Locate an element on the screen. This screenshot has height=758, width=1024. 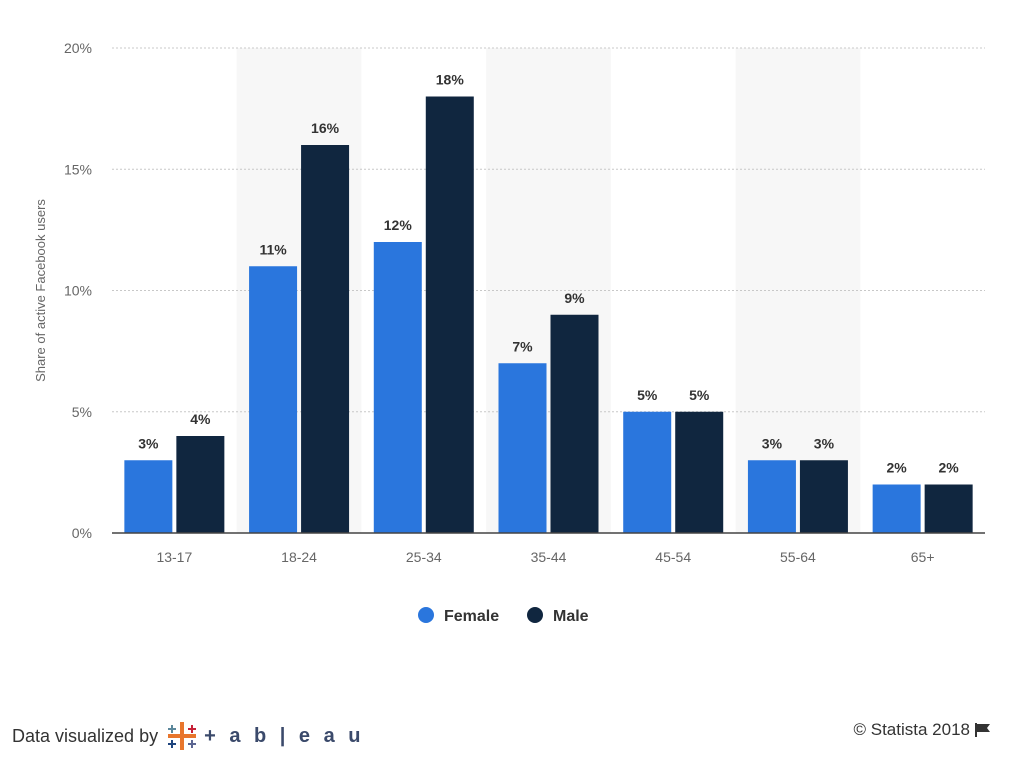
copyright: © Statista 2018 is located at coordinates (923, 730).